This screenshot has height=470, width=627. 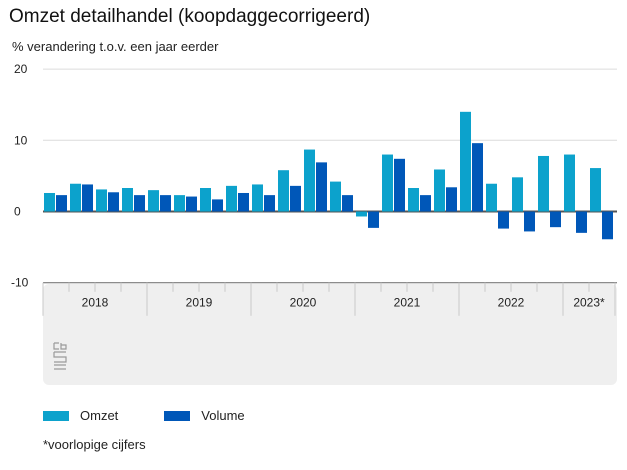 What do you see at coordinates (511, 303) in the screenshot?
I see `x-tick-label: 2022` at bounding box center [511, 303].